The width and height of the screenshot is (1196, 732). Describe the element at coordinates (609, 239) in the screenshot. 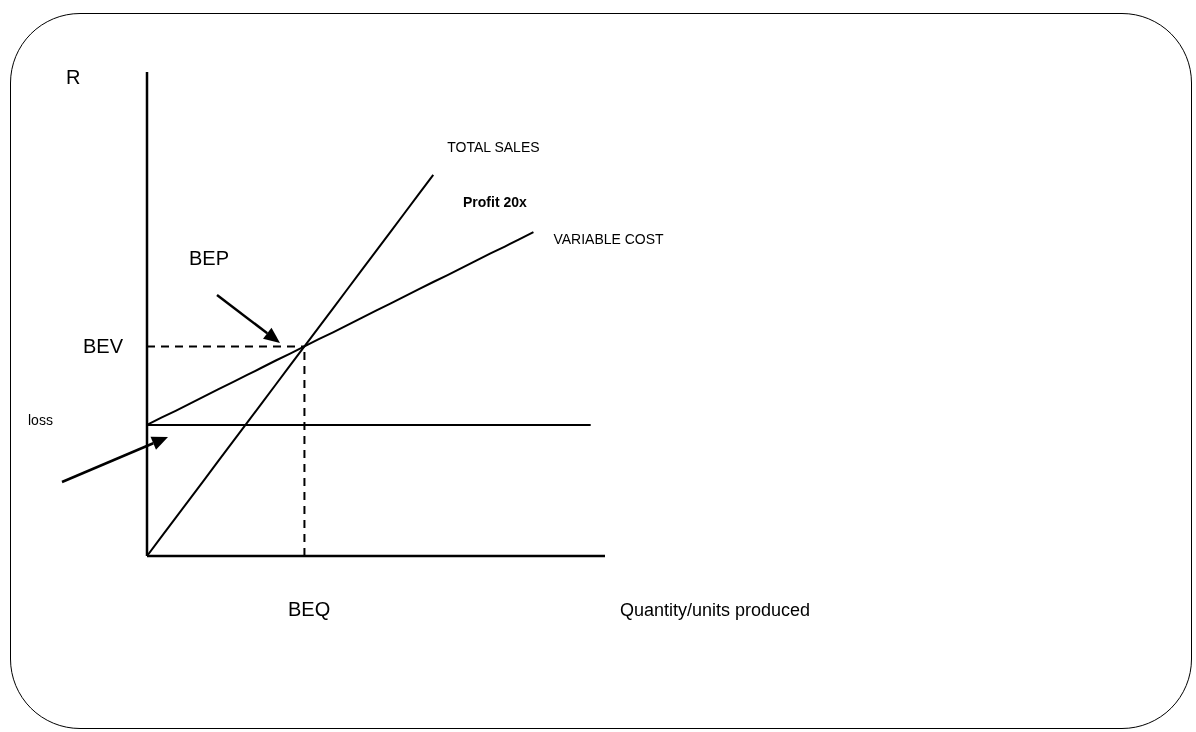

I see `series-label: VARIABLE COST` at that location.